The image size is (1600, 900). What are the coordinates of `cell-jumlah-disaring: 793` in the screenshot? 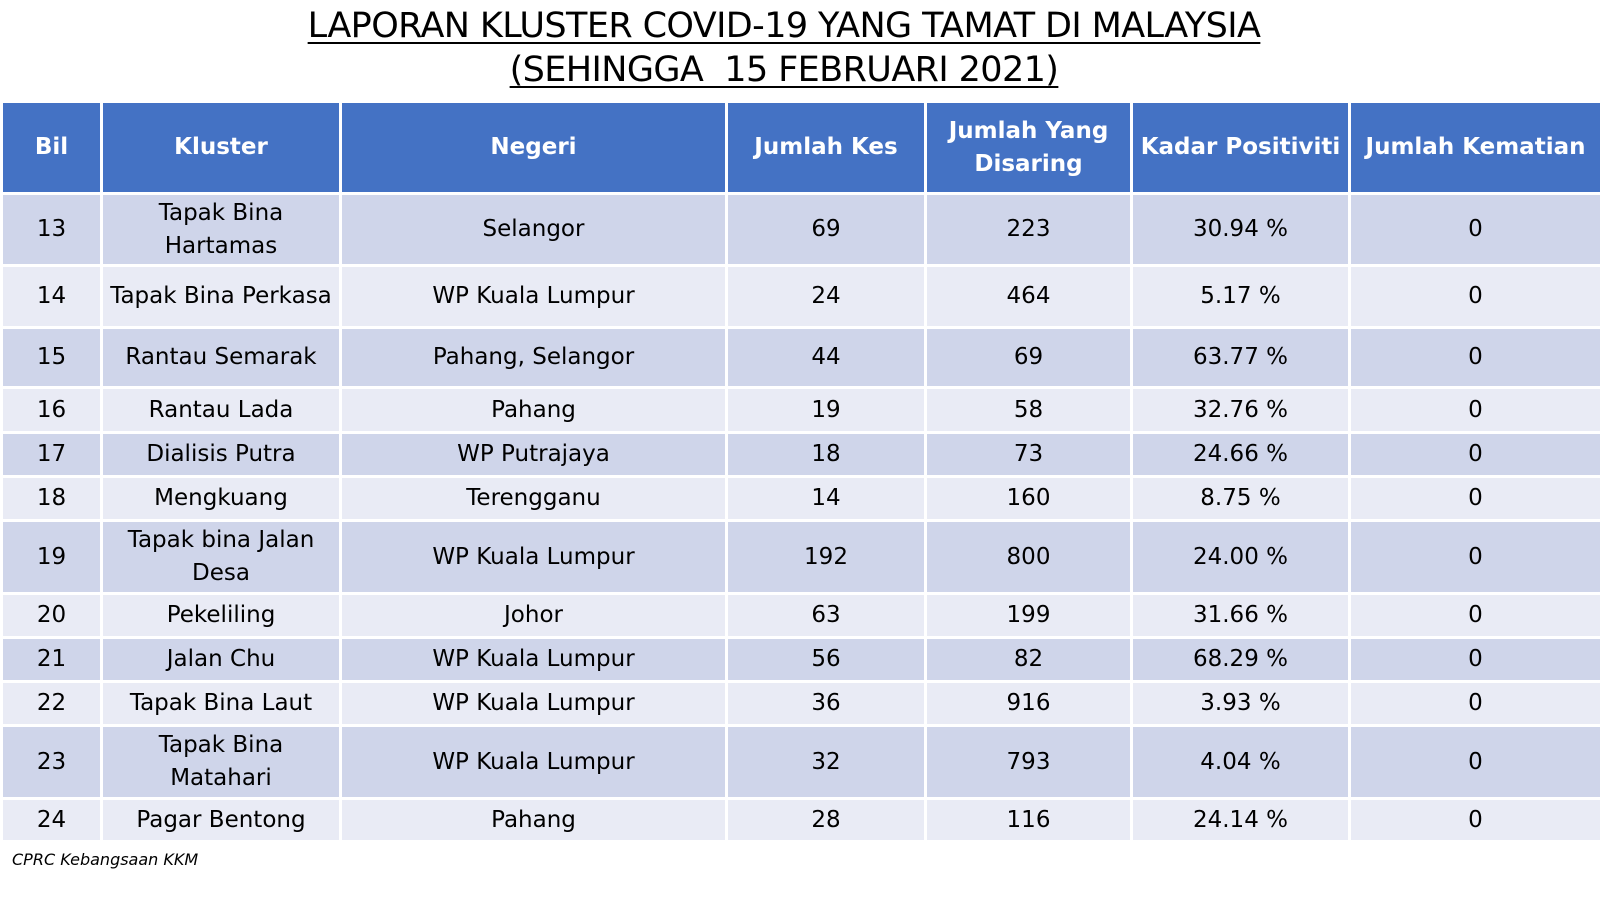 It's located at (1028, 762).